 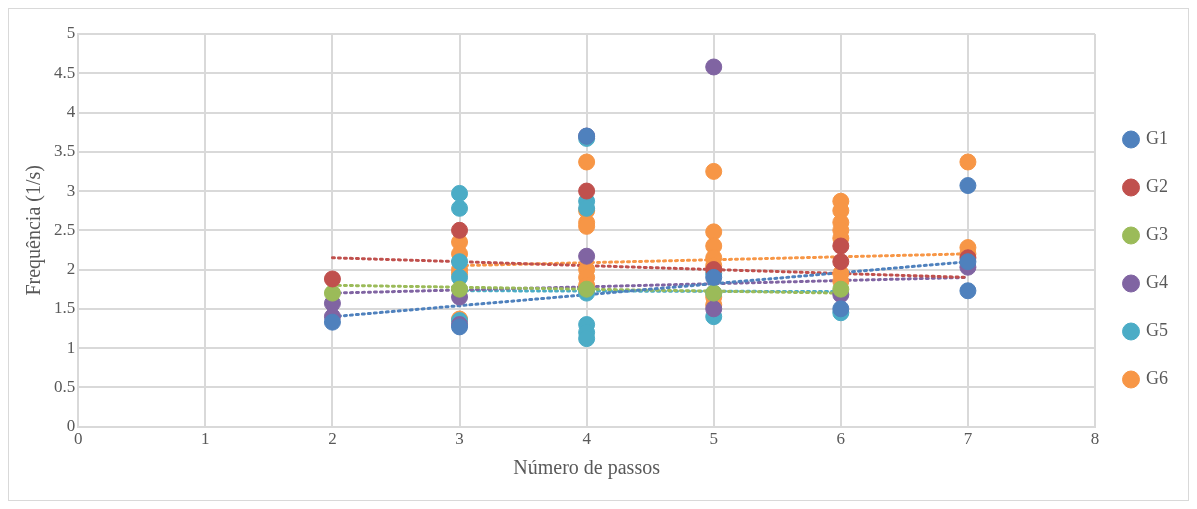 I want to click on x-tick-label: 1, so click(x=205, y=439).